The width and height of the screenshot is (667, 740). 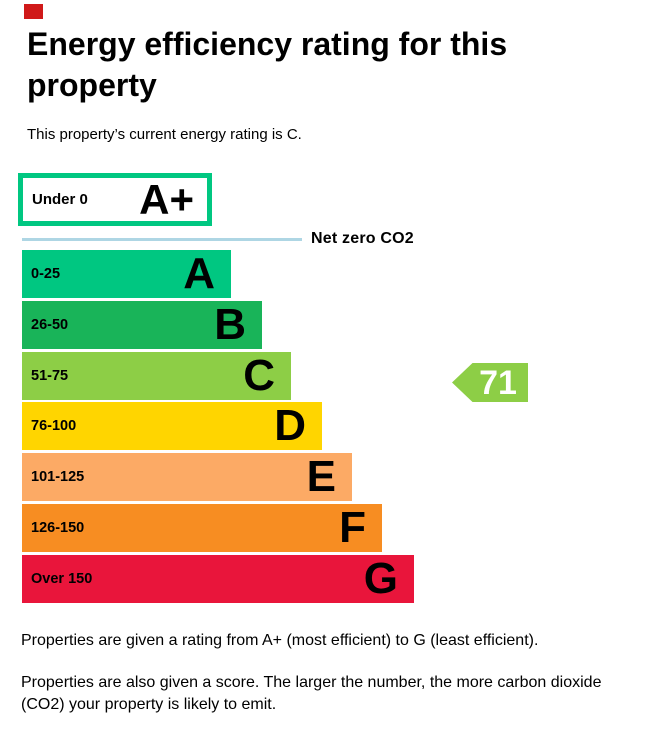 I want to click on band-letter: F, so click(x=352, y=527).